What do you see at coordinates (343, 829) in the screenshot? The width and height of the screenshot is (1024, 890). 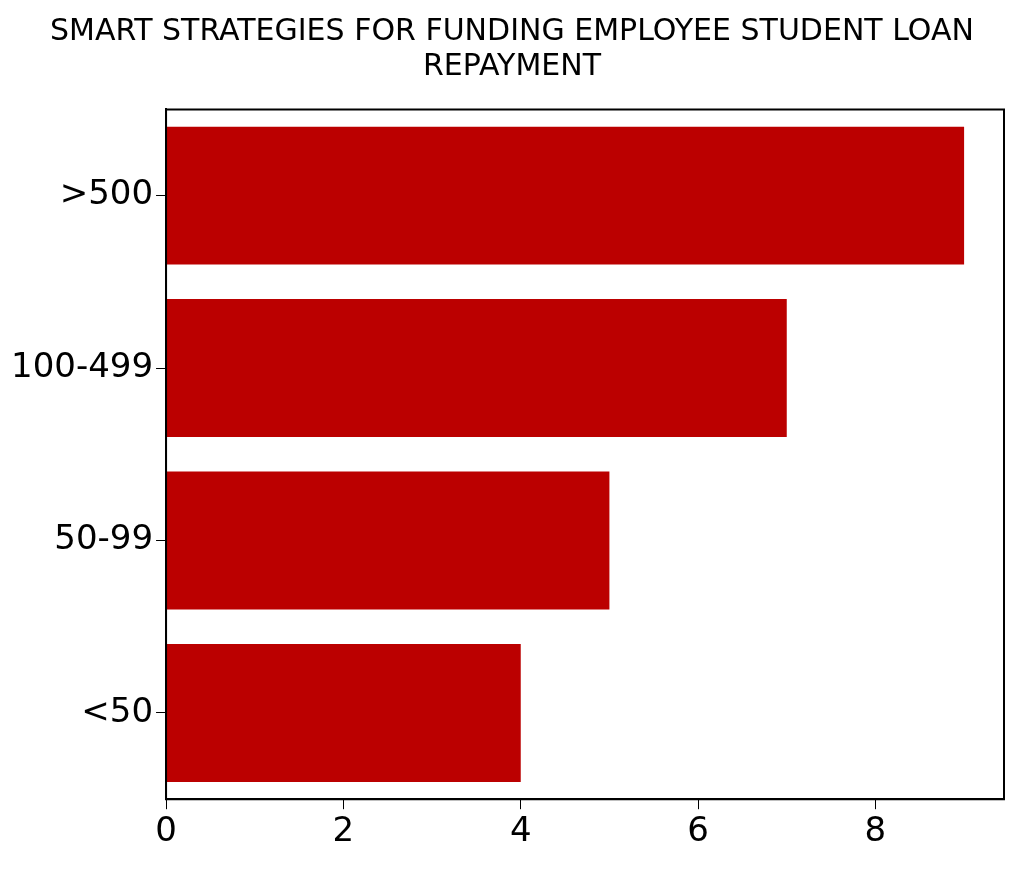 I see `x-tick-label: 2` at bounding box center [343, 829].